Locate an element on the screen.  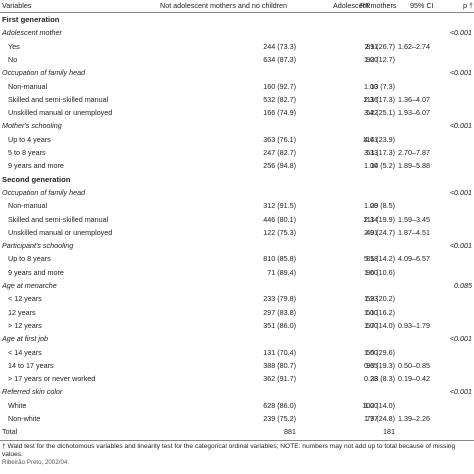
cell-adolescent: 59 (20.2) is located at coordinates (380, 299).